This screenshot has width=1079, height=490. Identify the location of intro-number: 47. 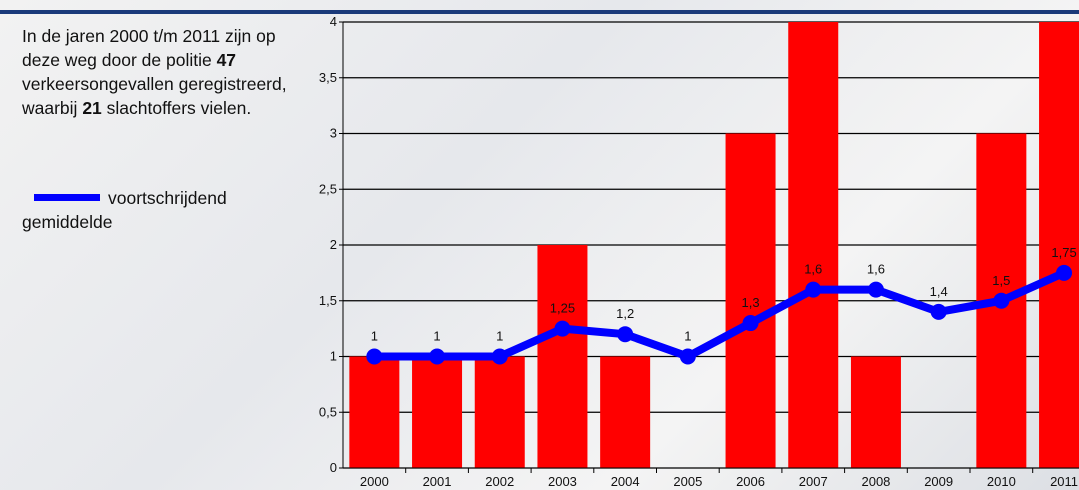
(226, 60).